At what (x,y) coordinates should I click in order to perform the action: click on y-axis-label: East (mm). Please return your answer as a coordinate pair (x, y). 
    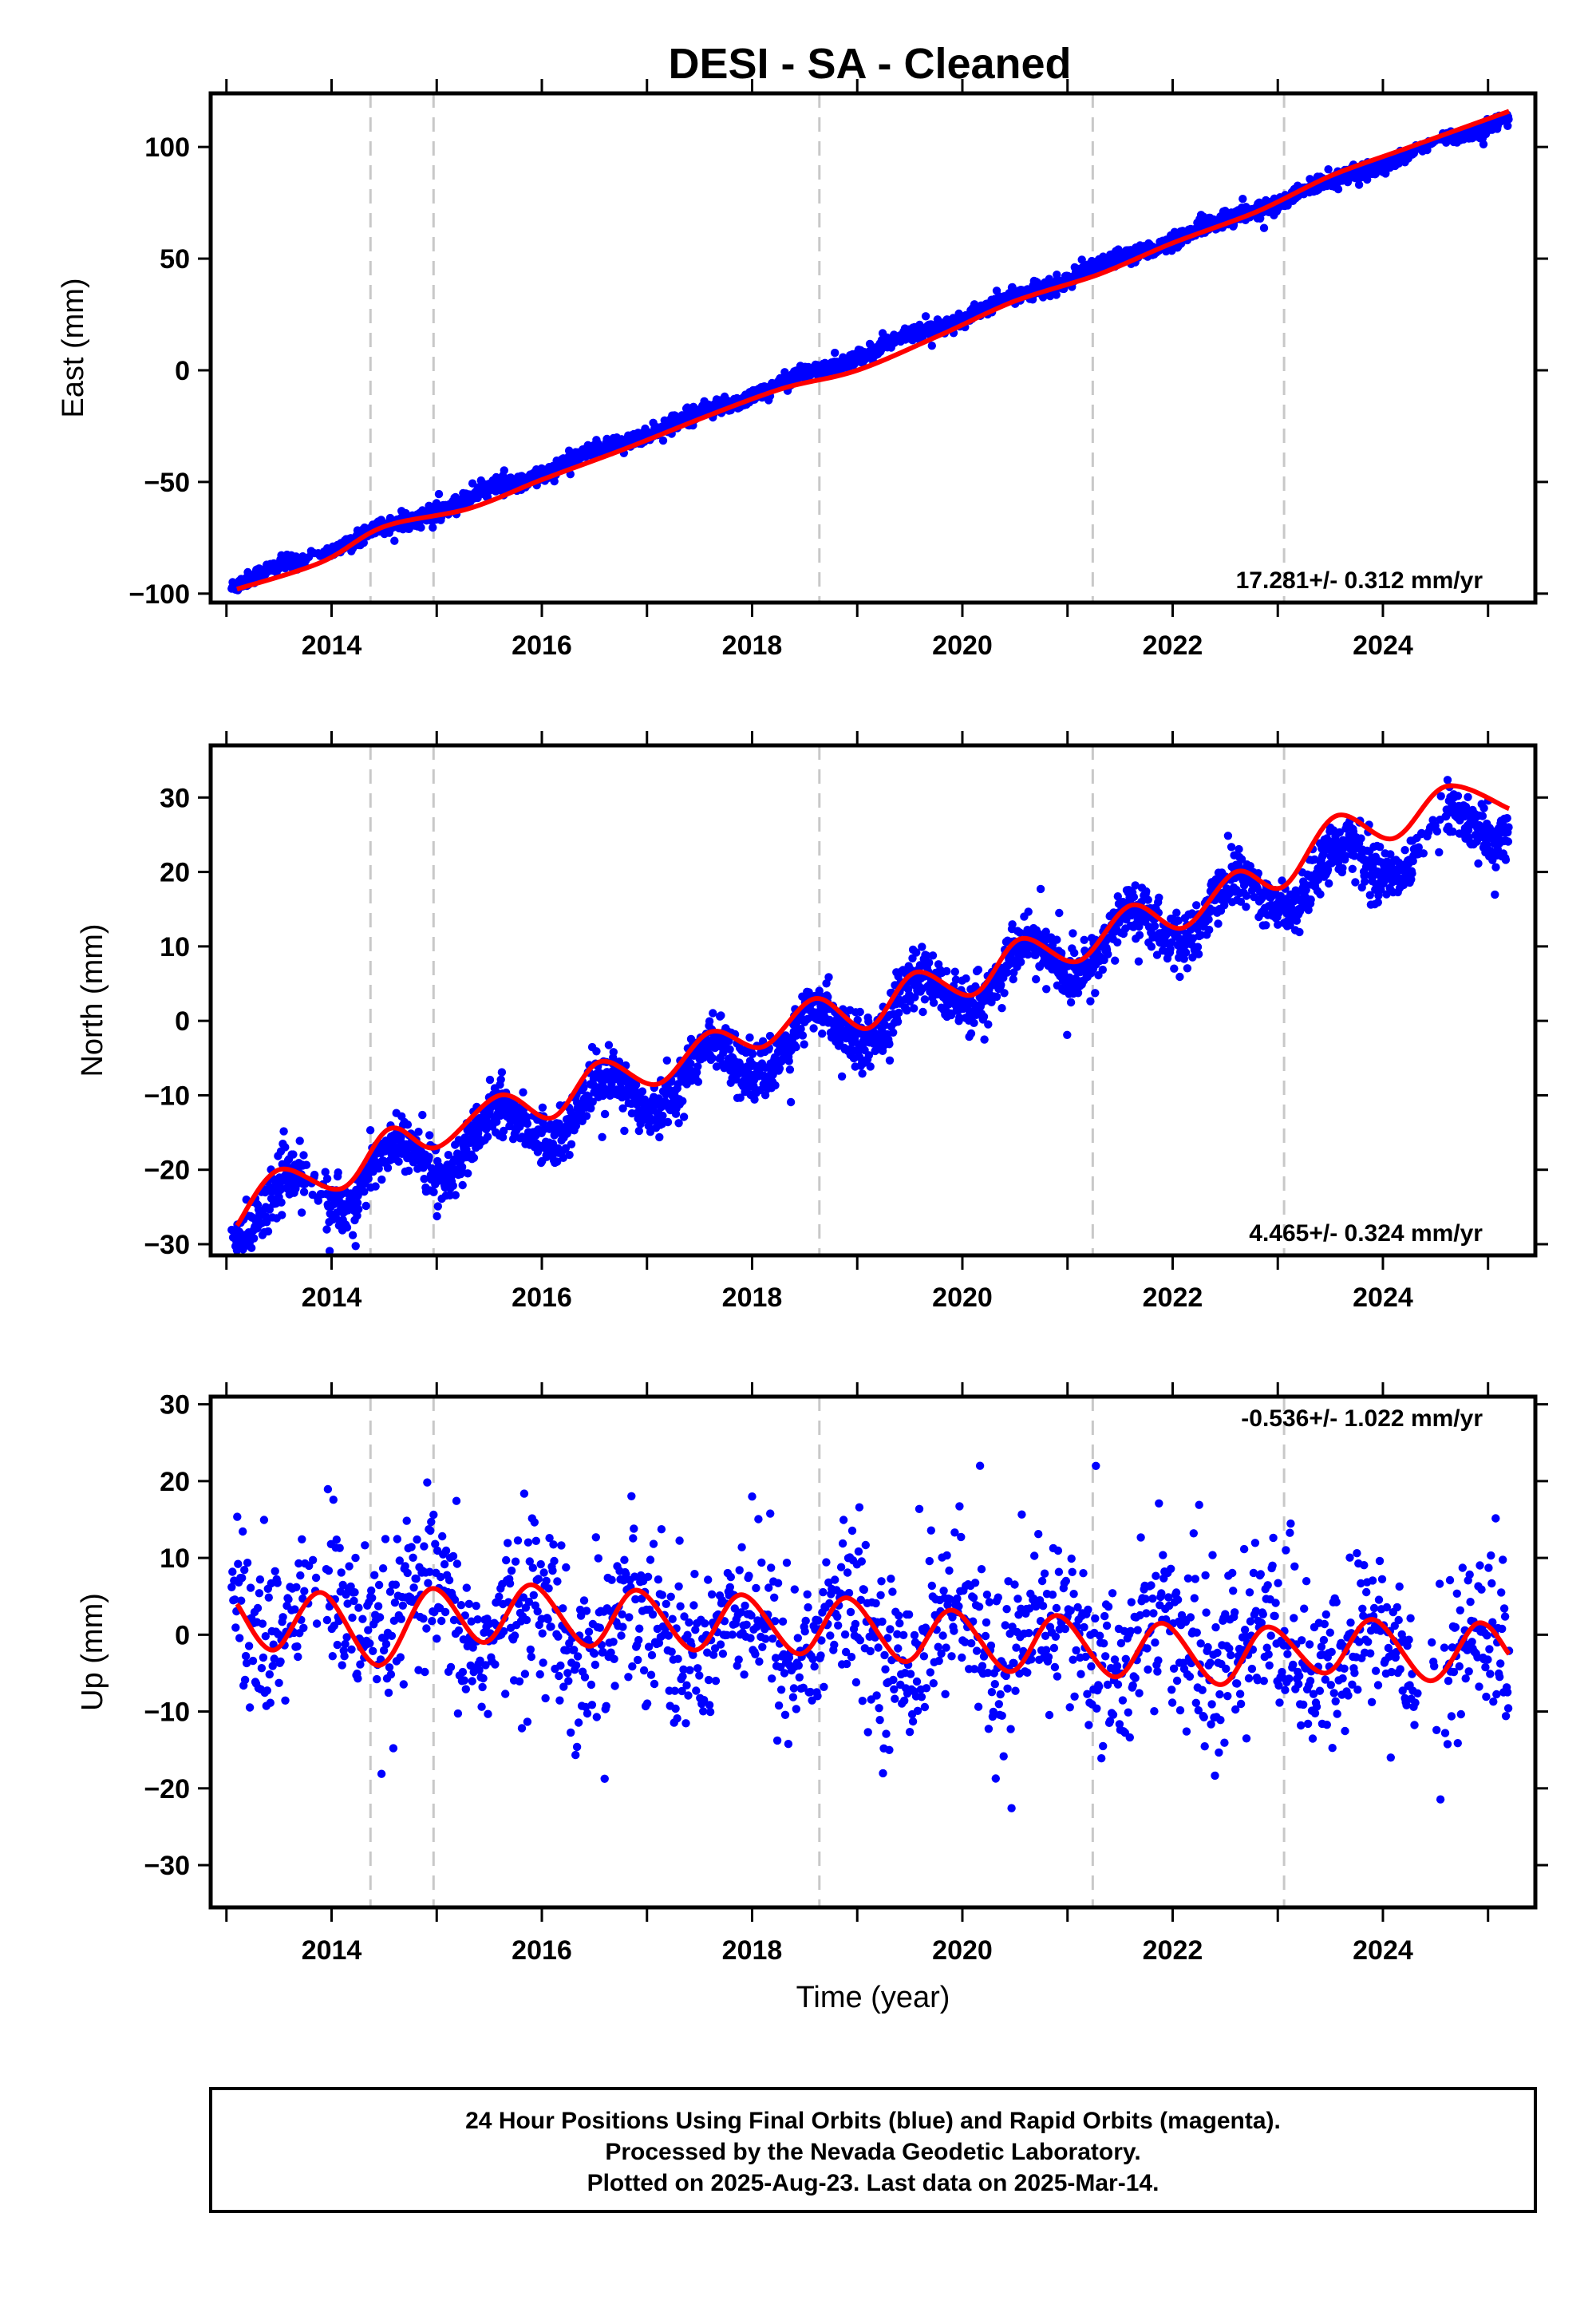
    Looking at the image, I should click on (73, 347).